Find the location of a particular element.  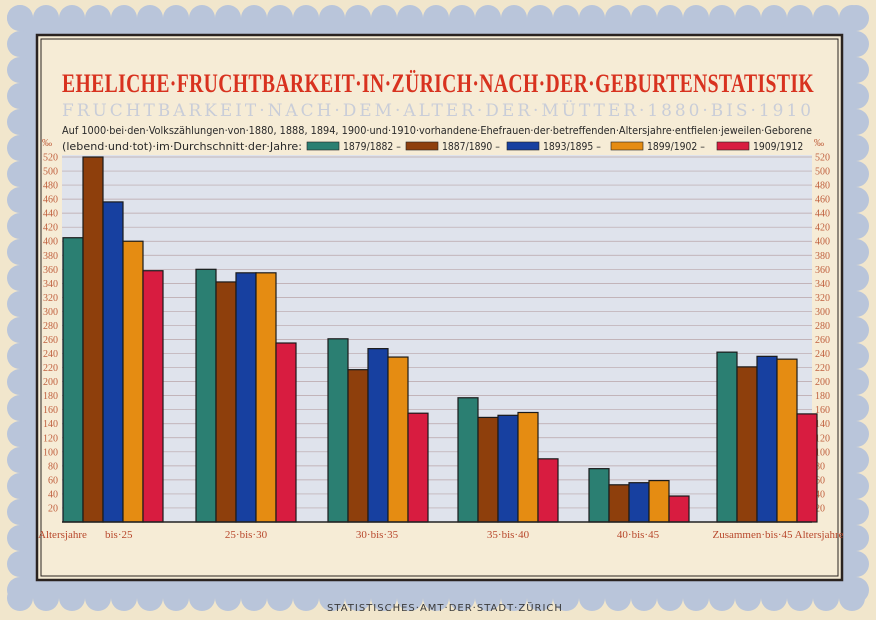

y-tick-right: 340 is located at coordinates (822, 284).